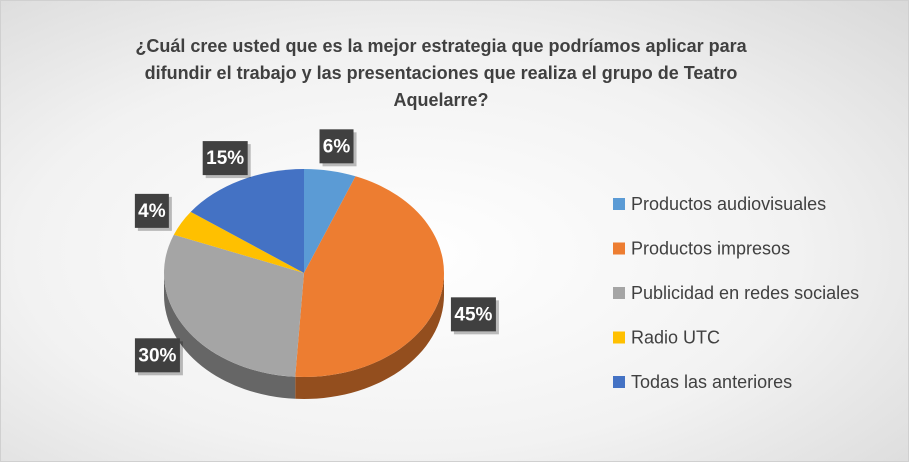  Describe the element at coordinates (711, 382) in the screenshot. I see `legend-label: Todas las anteriores` at that location.